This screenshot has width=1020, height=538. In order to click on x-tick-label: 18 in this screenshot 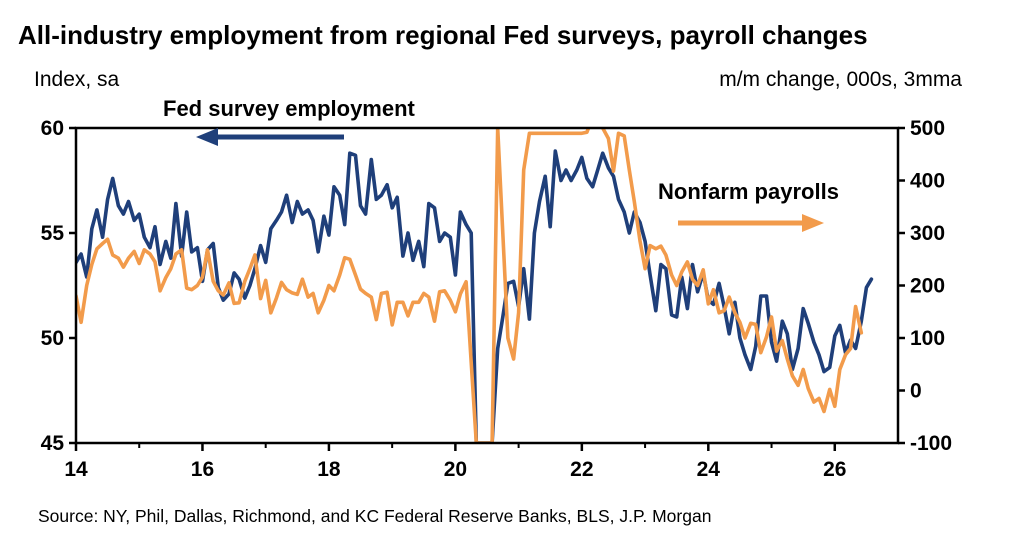, I will do `click(329, 469)`.